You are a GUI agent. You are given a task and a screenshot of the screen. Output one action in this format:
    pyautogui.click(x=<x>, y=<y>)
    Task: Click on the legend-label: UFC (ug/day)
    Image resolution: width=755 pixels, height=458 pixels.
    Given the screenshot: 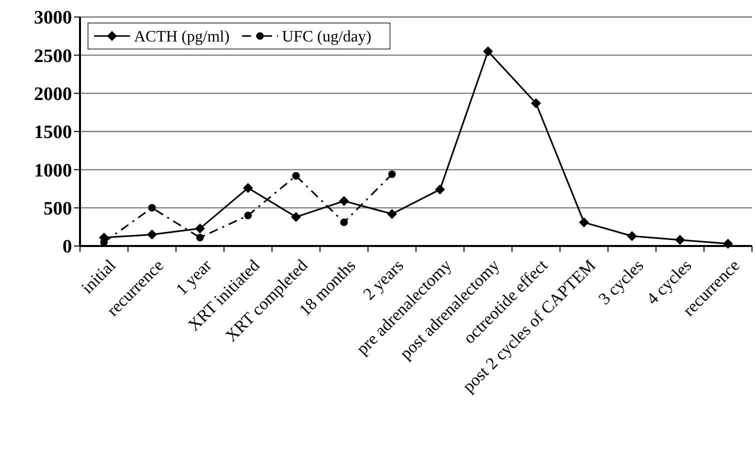 What is the action you would take?
    pyautogui.click(x=327, y=37)
    